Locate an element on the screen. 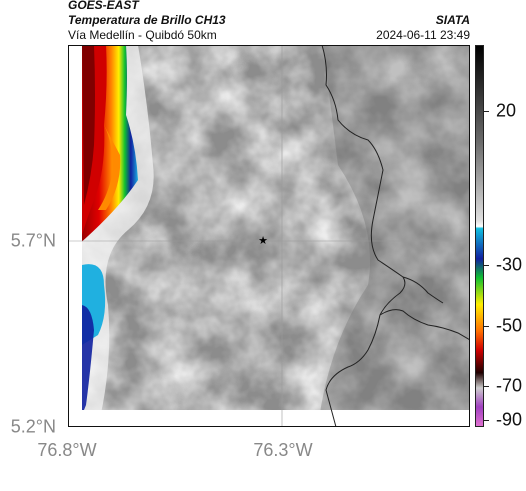 Image resolution: width=526 pixels, height=491 pixels. colorbar-label-neg70: -70 is located at coordinates (509, 385).